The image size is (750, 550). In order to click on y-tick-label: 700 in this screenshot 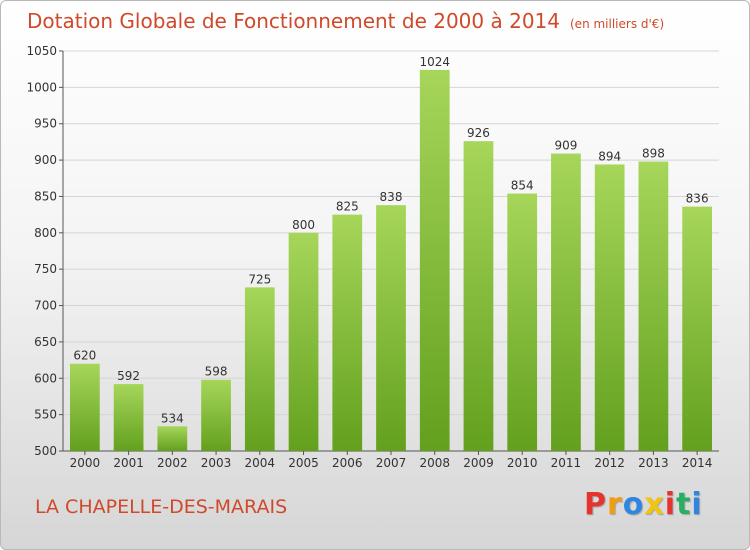, I will do `click(45, 306)`.